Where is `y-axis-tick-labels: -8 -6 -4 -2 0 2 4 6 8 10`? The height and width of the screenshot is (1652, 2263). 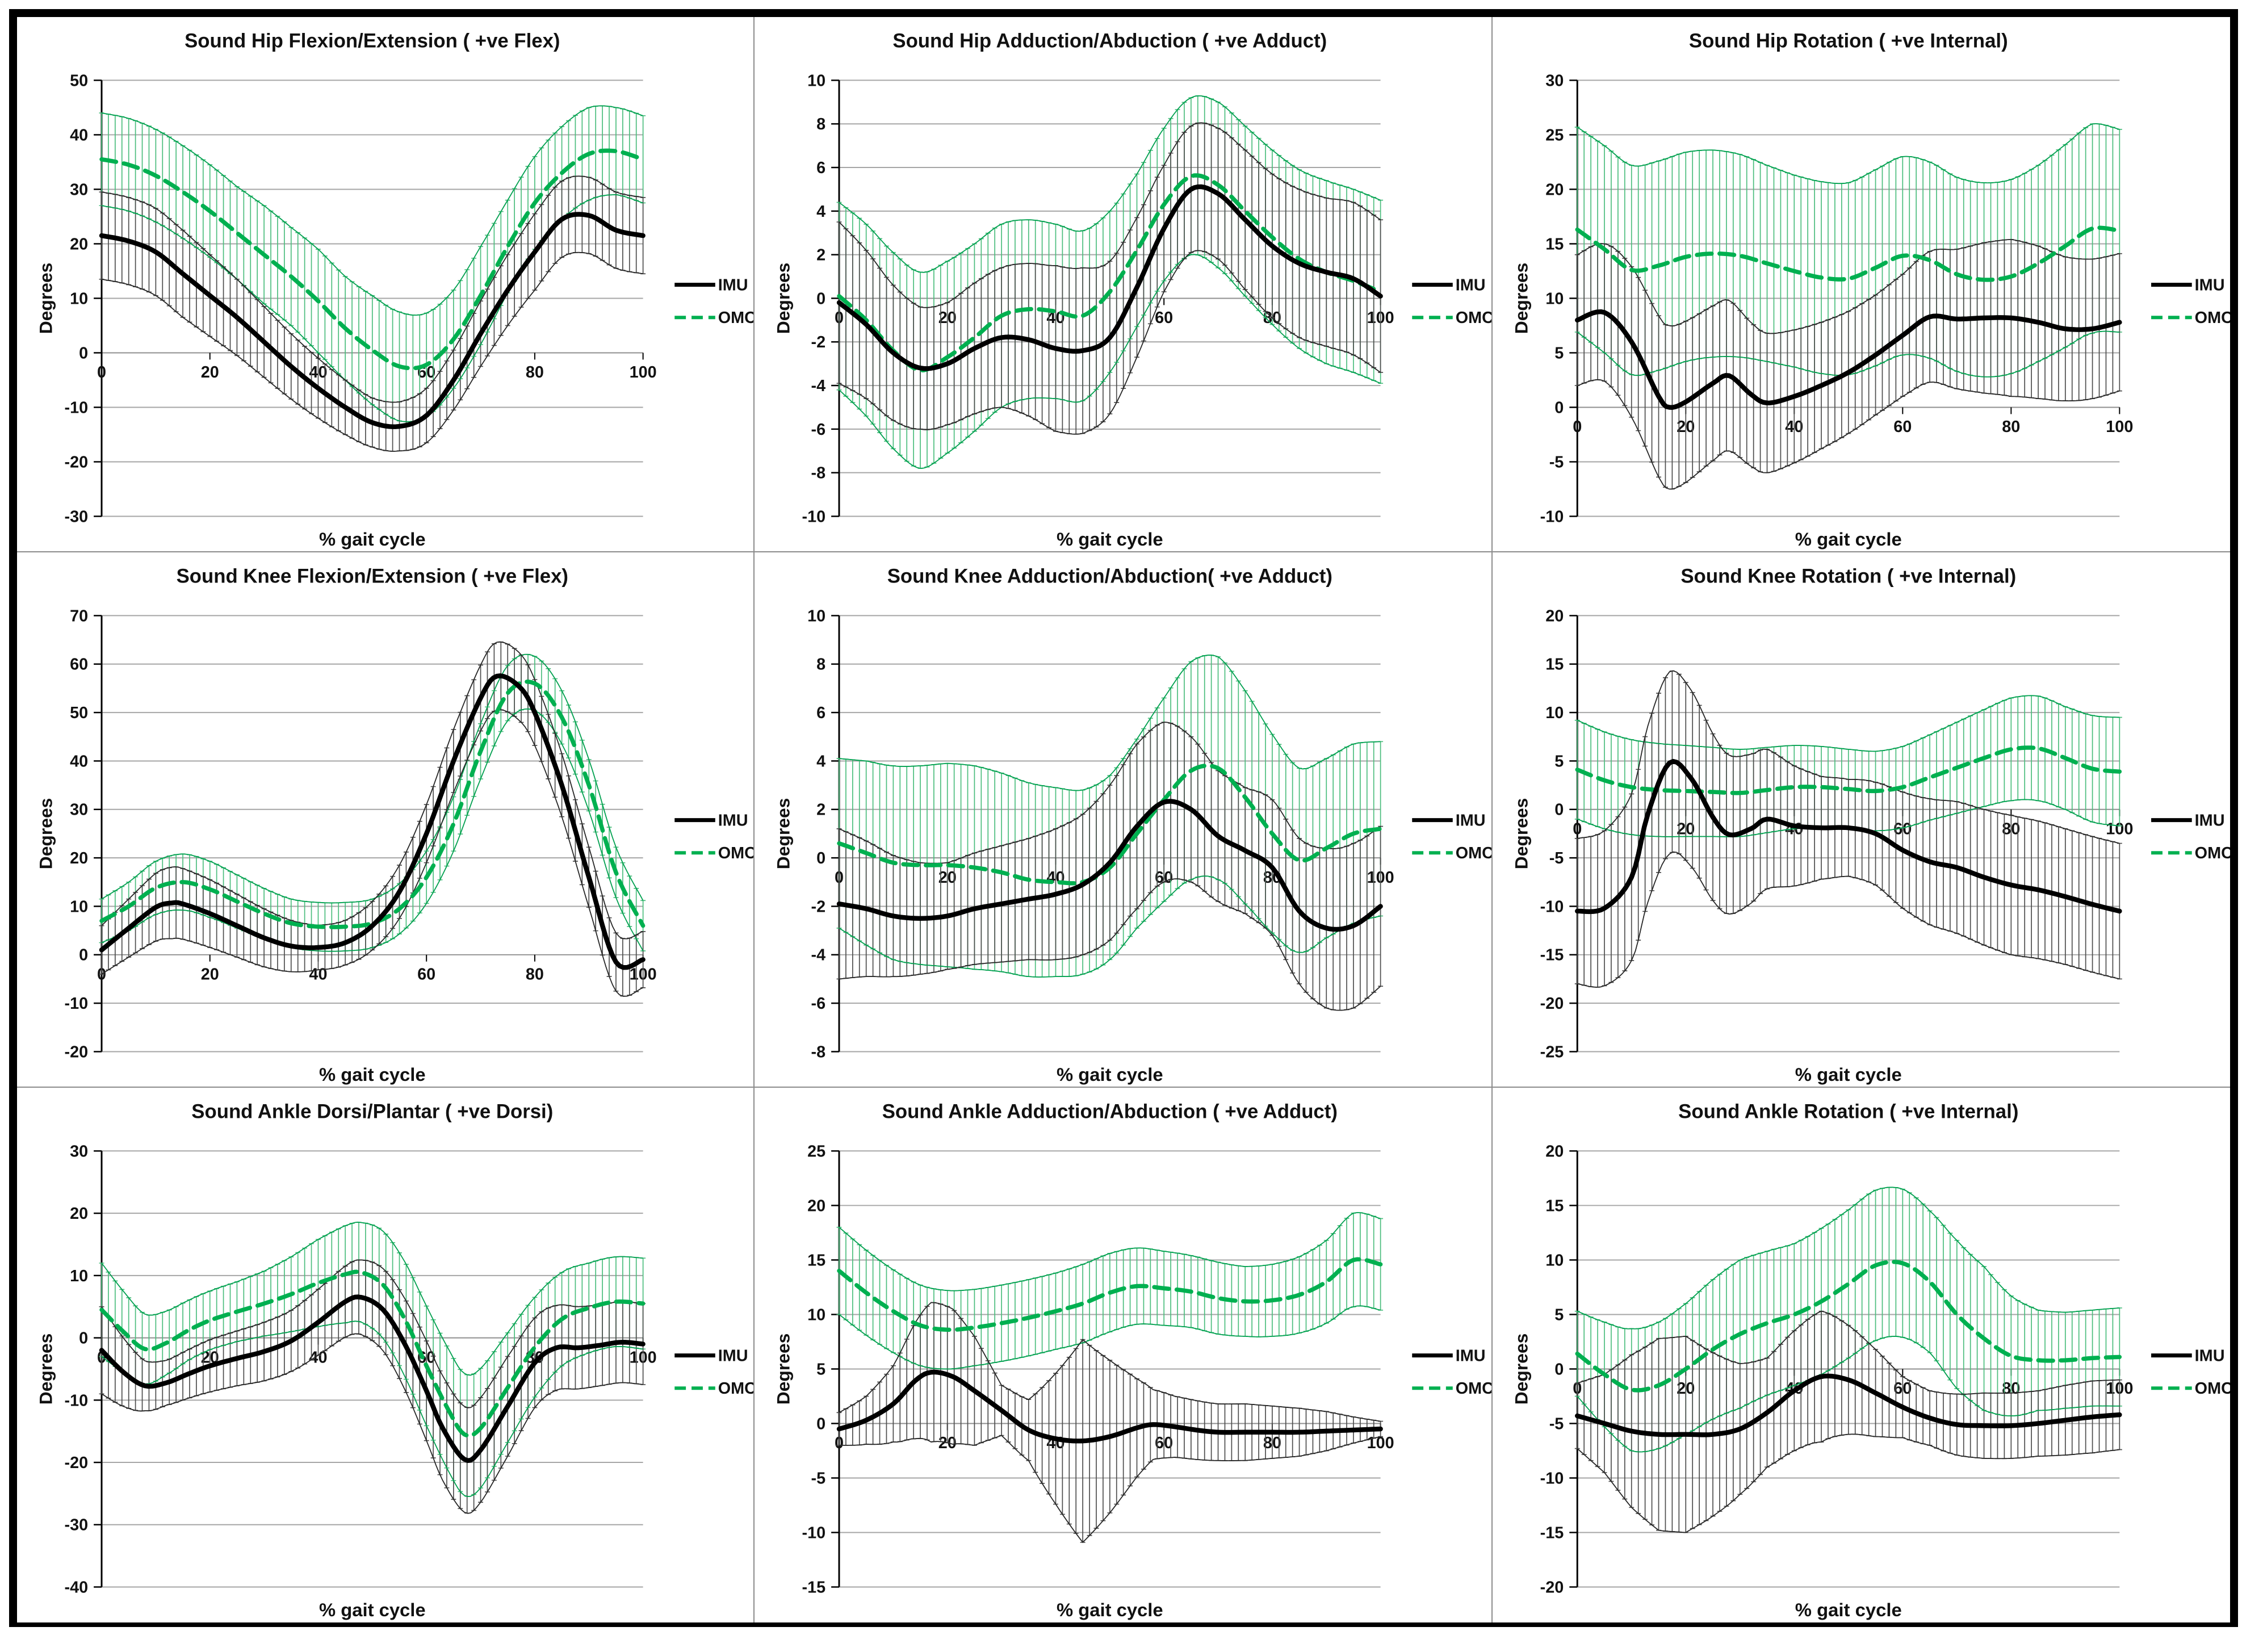
y-axis-tick-labels: -8 -6 -4 -2 0 2 4 6 8 10 is located at coordinates (816, 835).